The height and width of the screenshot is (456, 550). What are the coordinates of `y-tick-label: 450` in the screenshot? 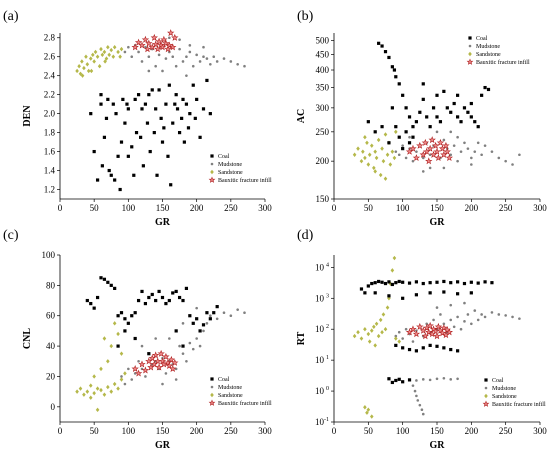 It's located at (323, 55).